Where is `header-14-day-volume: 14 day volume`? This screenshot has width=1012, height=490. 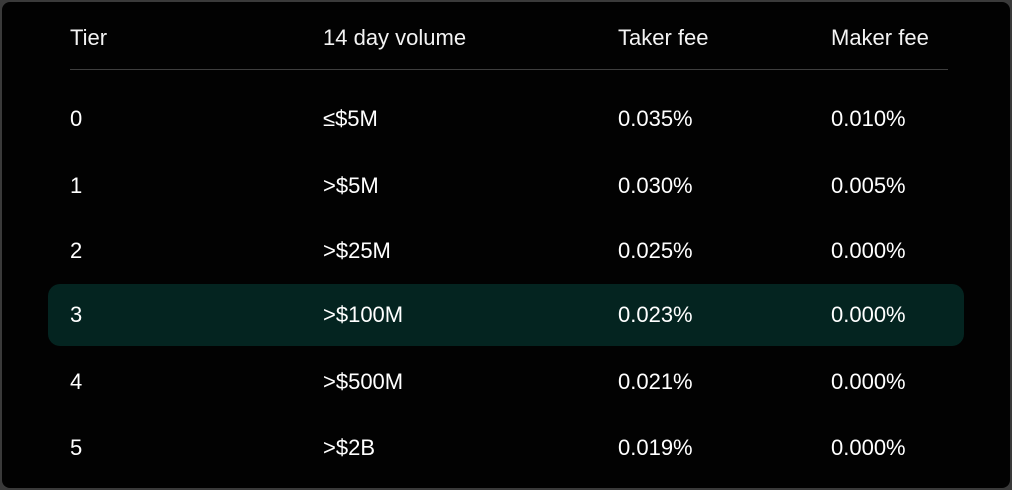 header-14-day-volume: 14 day volume is located at coordinates (395, 37).